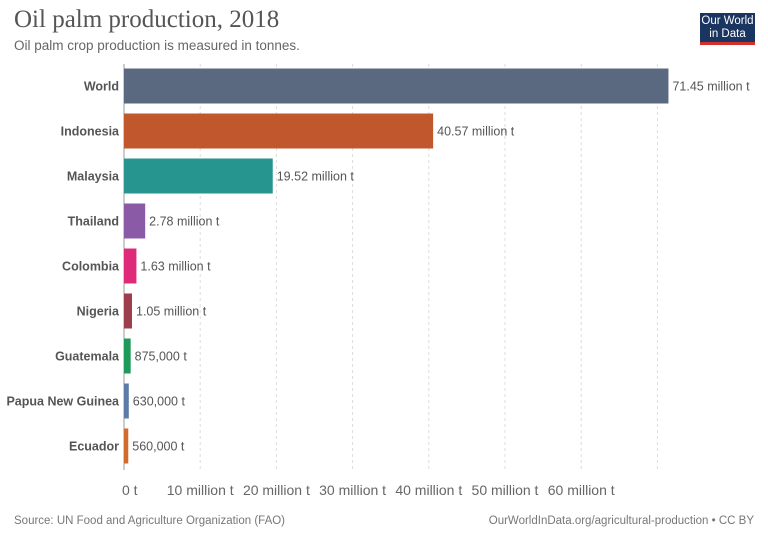 The height and width of the screenshot is (542, 768). I want to click on category-label: Ecuador, so click(94, 447).